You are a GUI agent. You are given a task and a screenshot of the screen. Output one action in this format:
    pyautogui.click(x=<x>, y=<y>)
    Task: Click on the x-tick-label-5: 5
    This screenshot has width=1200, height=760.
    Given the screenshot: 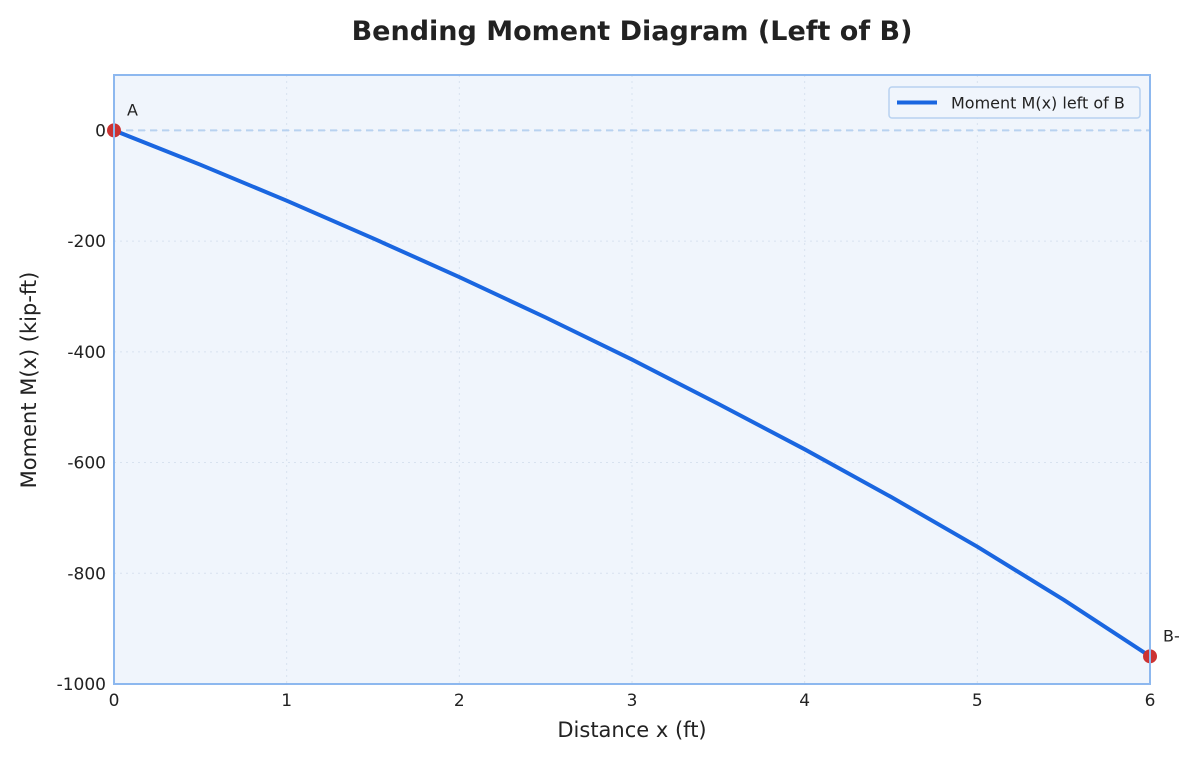 What is the action you would take?
    pyautogui.click(x=977, y=701)
    